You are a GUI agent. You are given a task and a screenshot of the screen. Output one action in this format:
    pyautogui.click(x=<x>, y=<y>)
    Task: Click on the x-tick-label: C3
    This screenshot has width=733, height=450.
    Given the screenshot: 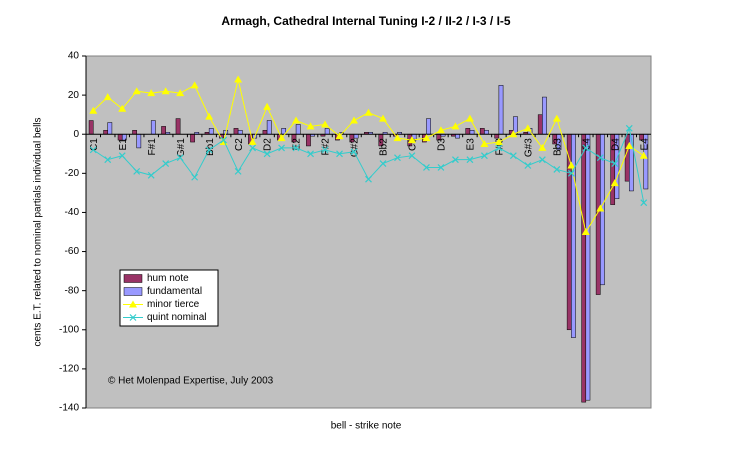 What is the action you would take?
    pyautogui.click(x=413, y=144)
    